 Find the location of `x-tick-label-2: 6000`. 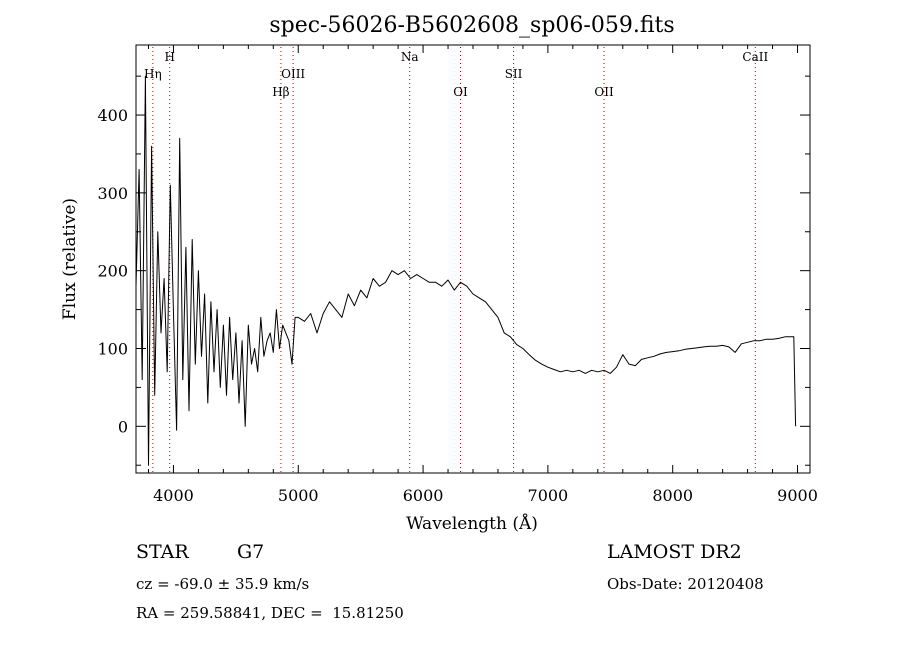

x-tick-label-2: 6000 is located at coordinates (423, 495).